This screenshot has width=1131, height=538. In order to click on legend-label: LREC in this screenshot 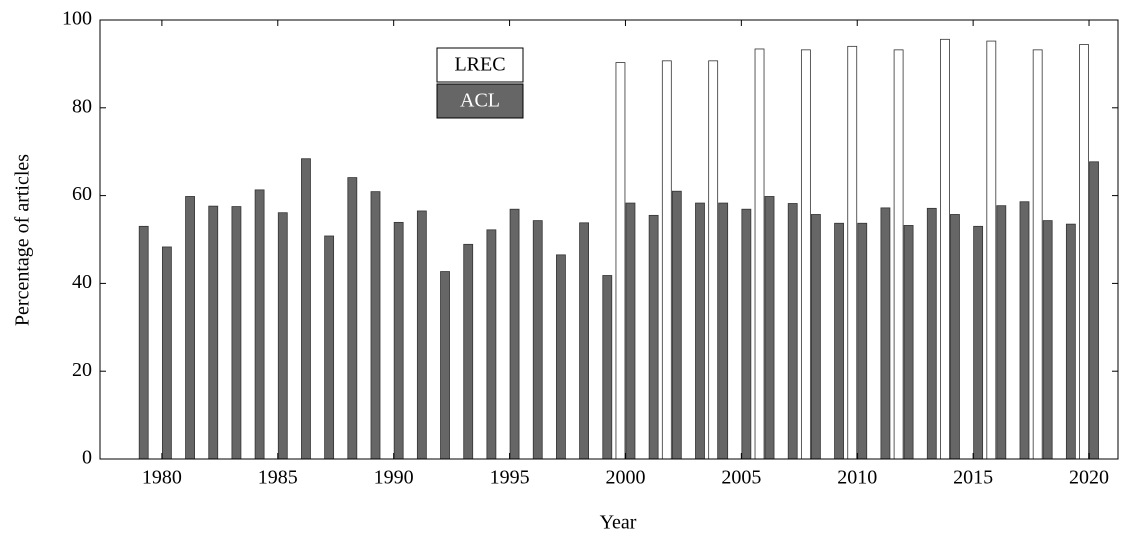, I will do `click(479, 65)`.